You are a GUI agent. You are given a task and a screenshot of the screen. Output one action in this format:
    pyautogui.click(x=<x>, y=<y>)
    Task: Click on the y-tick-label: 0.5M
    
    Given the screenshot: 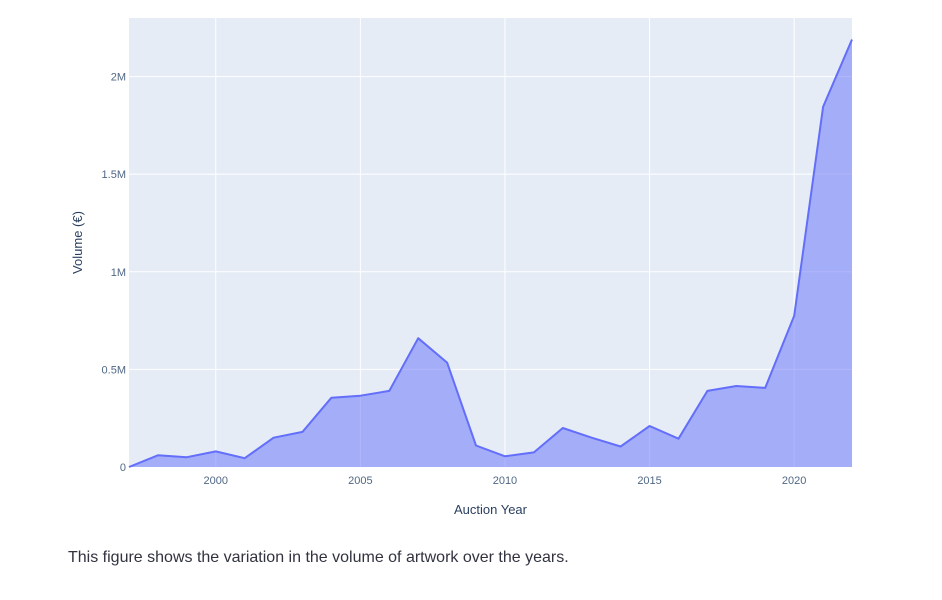 What is the action you would take?
    pyautogui.click(x=114, y=370)
    